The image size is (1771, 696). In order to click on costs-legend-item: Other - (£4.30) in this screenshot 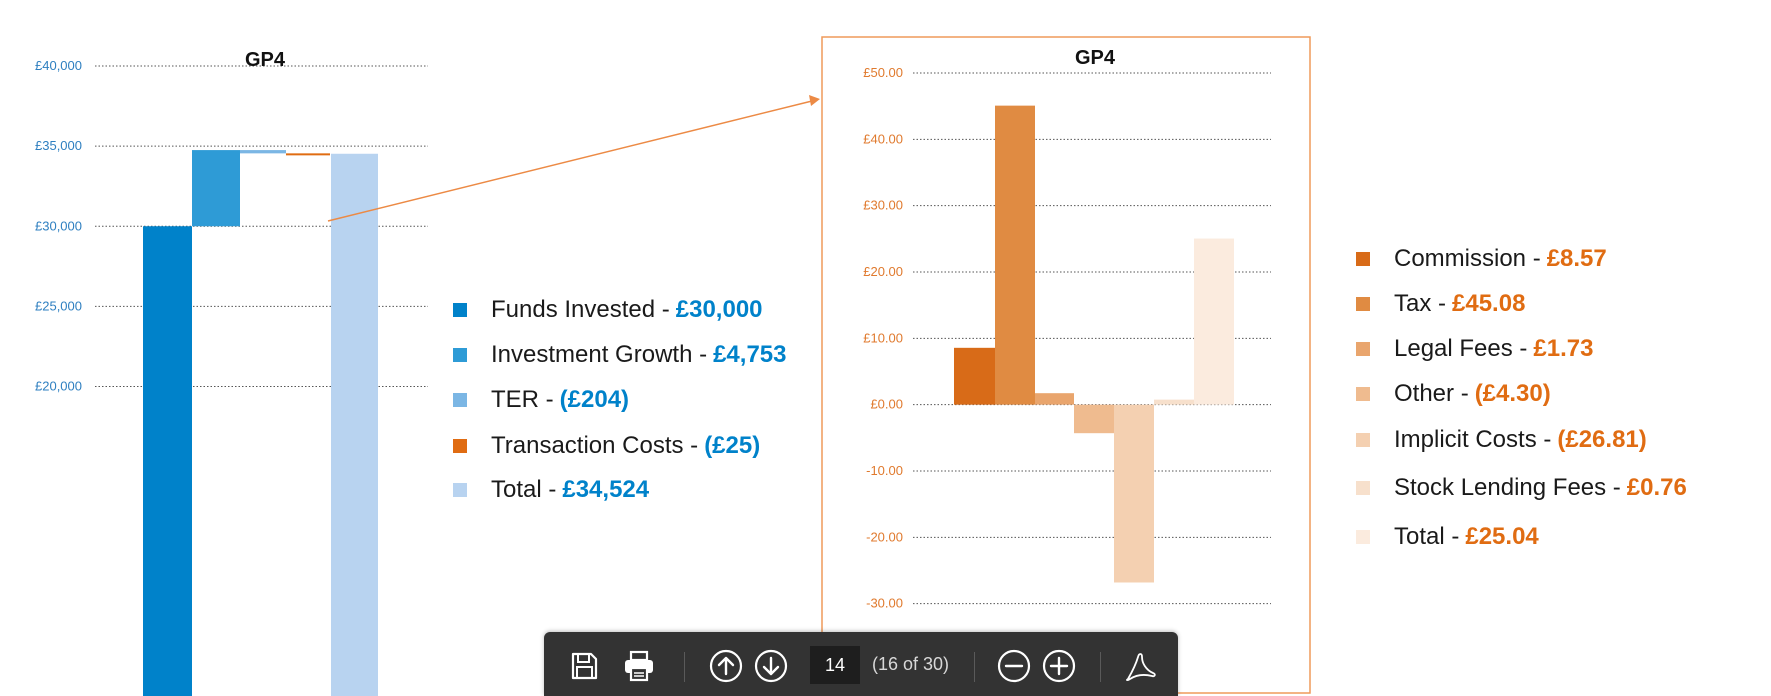, I will do `click(1453, 394)`.